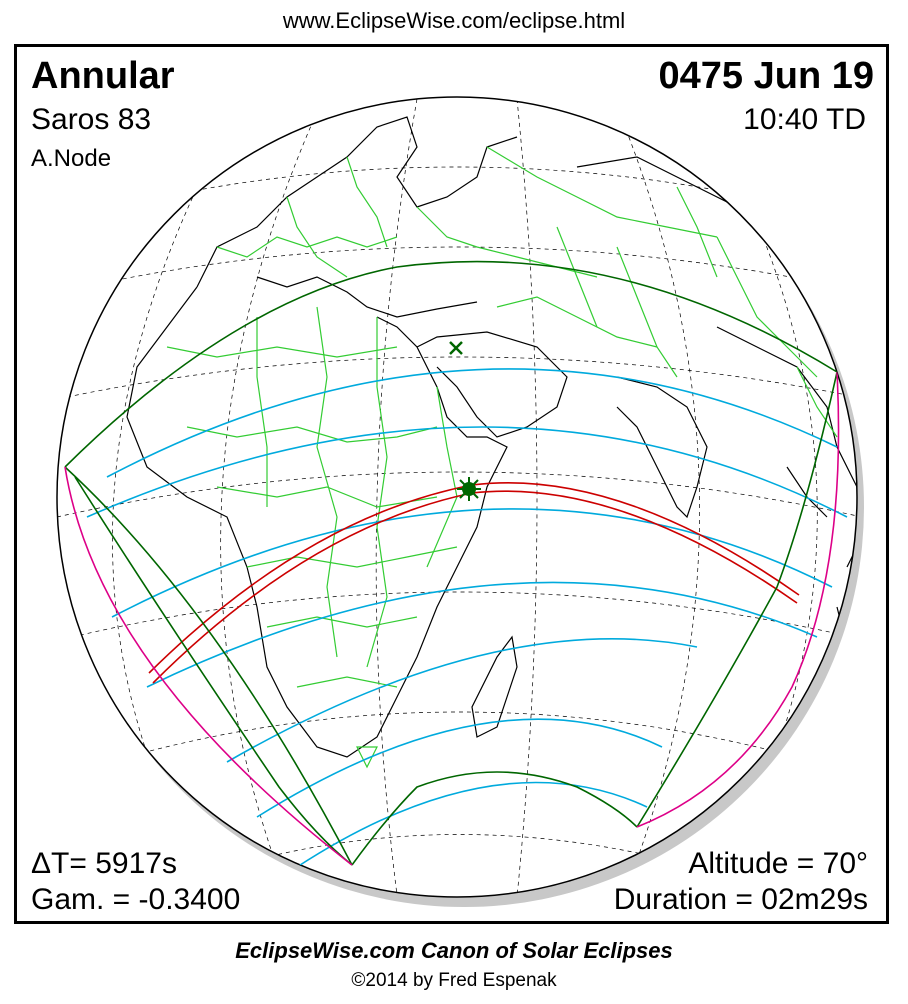 This screenshot has height=1004, width=908. Describe the element at coordinates (456, 348) in the screenshot. I see `subsolar-cross` at that location.